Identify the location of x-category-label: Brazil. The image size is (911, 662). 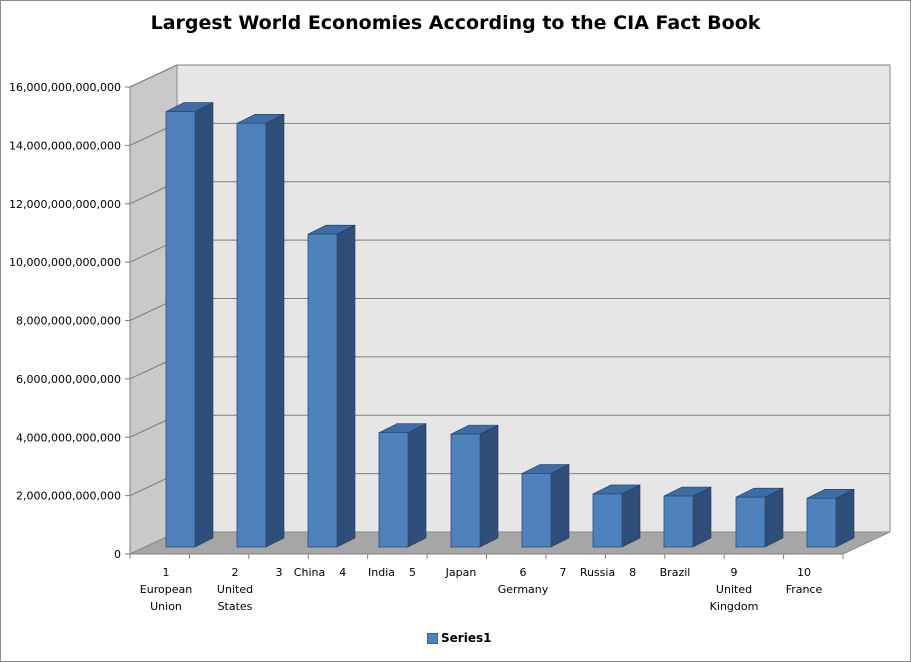
(675, 572).